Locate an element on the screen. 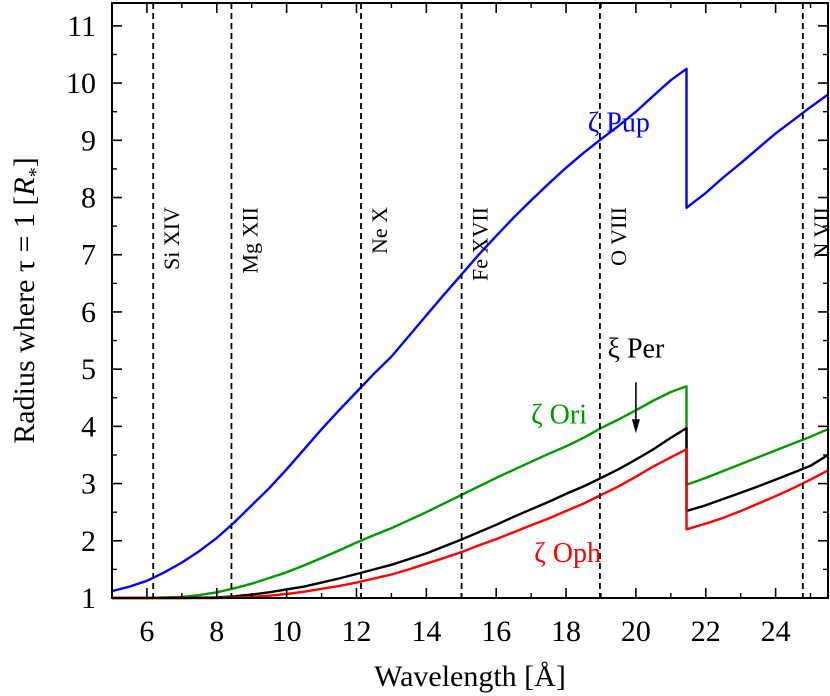 The width and height of the screenshot is (830, 696). series-label-3: ξ Per is located at coordinates (635, 349).